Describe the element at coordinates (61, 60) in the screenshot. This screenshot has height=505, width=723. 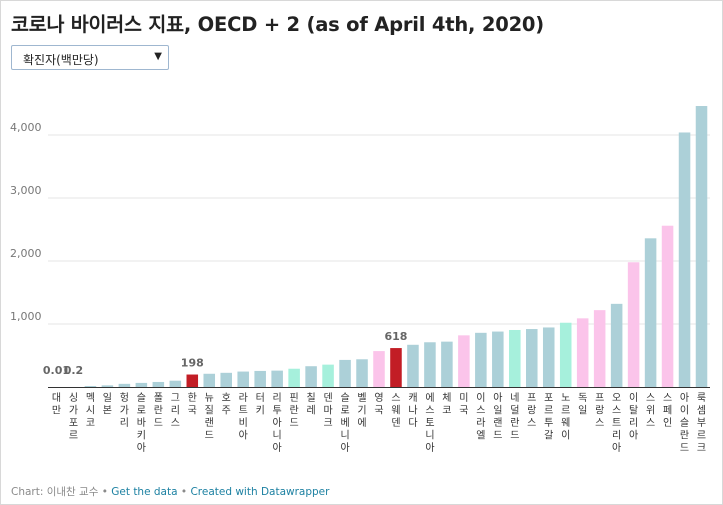
I see `dropdown-selected-value: 확진자(백만당)` at that location.